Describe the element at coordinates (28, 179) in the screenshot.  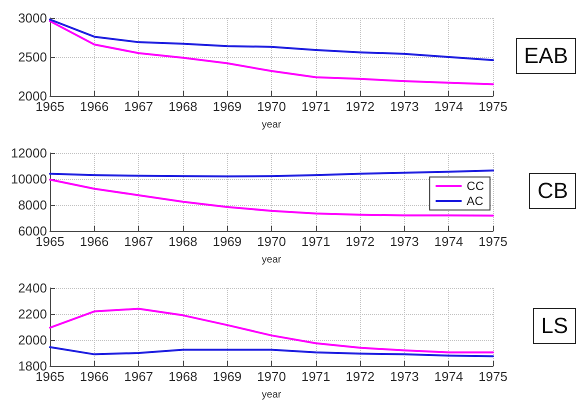
I see `y-tick-label: 10000` at that location.